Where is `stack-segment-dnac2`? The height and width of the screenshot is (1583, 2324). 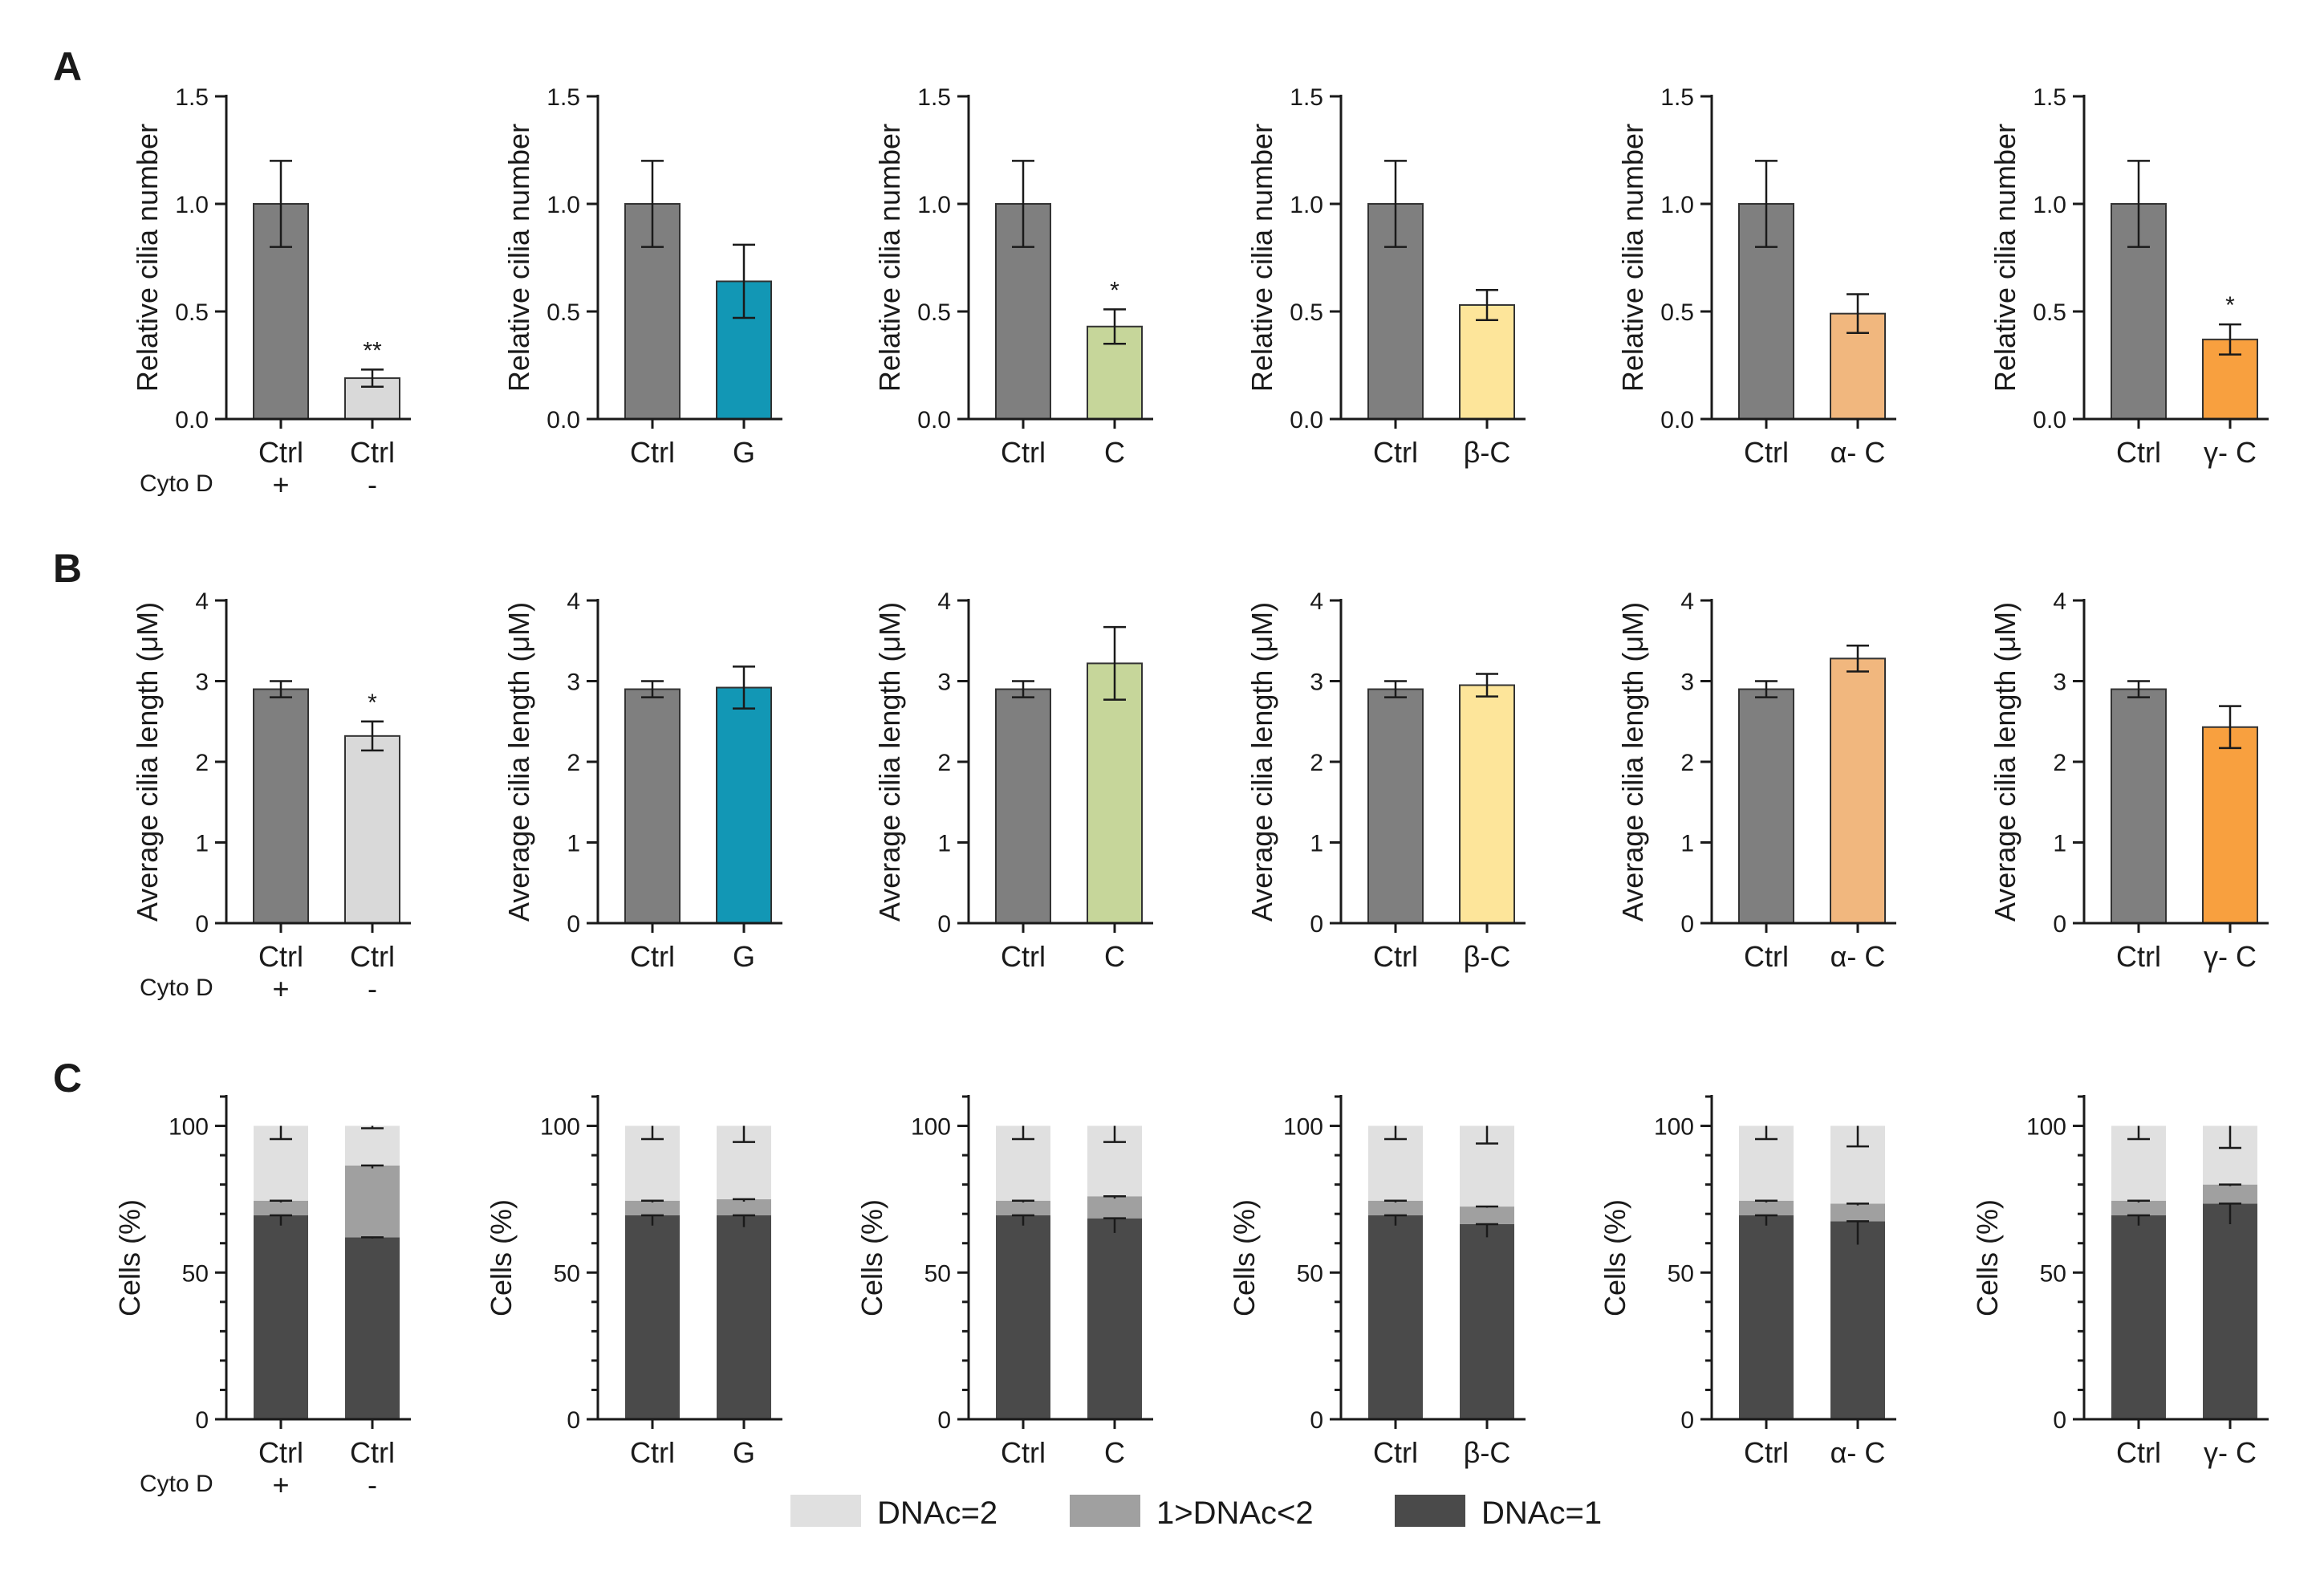 stack-segment-dnac2 is located at coordinates (372, 1146).